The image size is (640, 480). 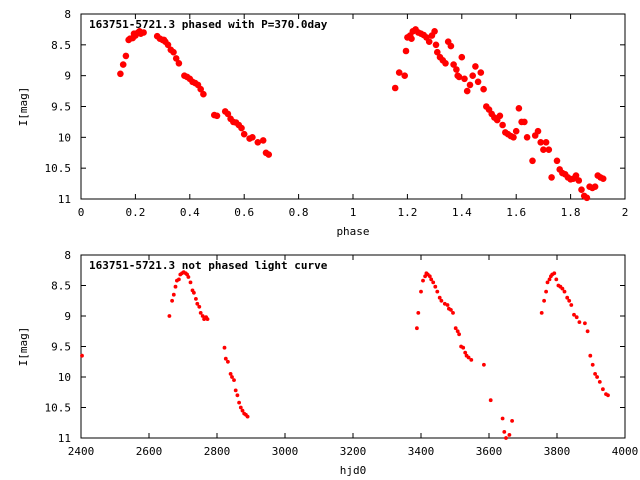 What do you see at coordinates (462, 212) in the screenshot?
I see `x-tick-label: 1.4` at bounding box center [462, 212].